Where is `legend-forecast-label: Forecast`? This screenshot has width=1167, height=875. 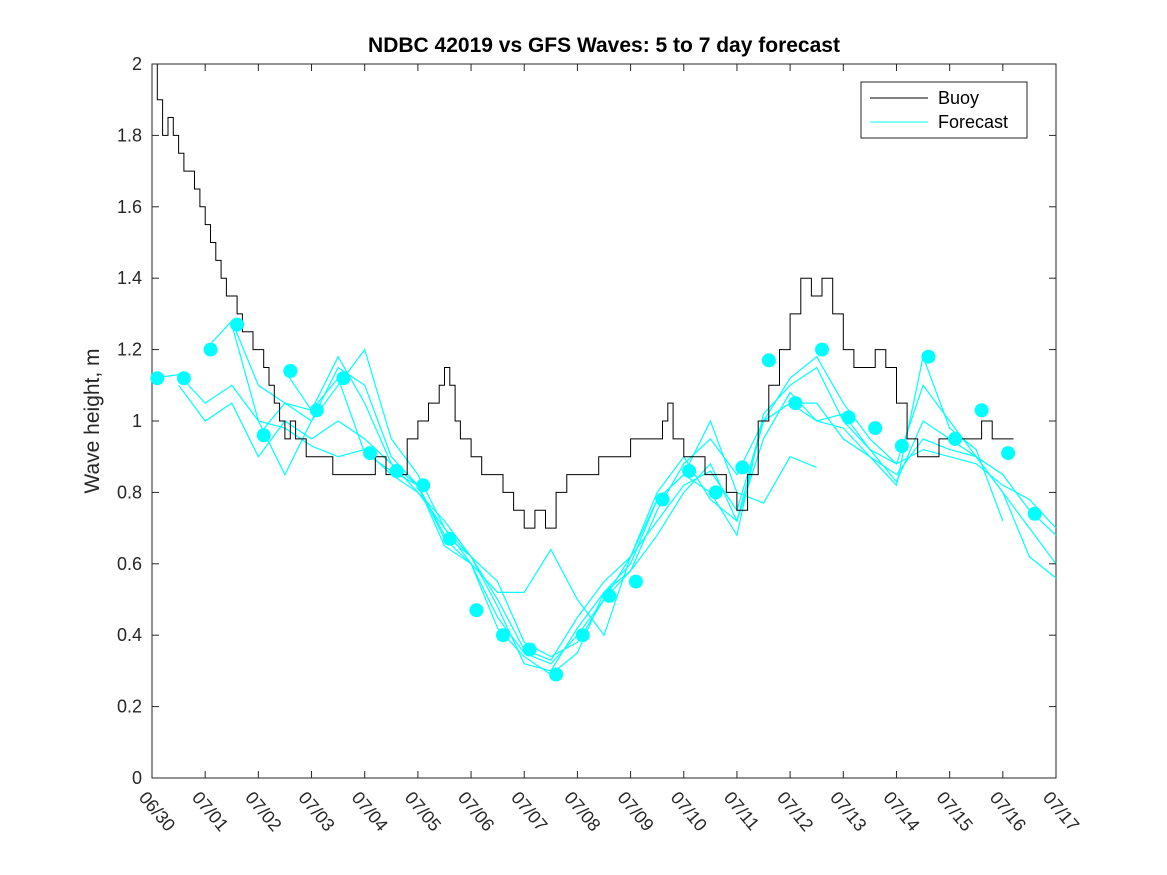
legend-forecast-label: Forecast is located at coordinates (973, 122).